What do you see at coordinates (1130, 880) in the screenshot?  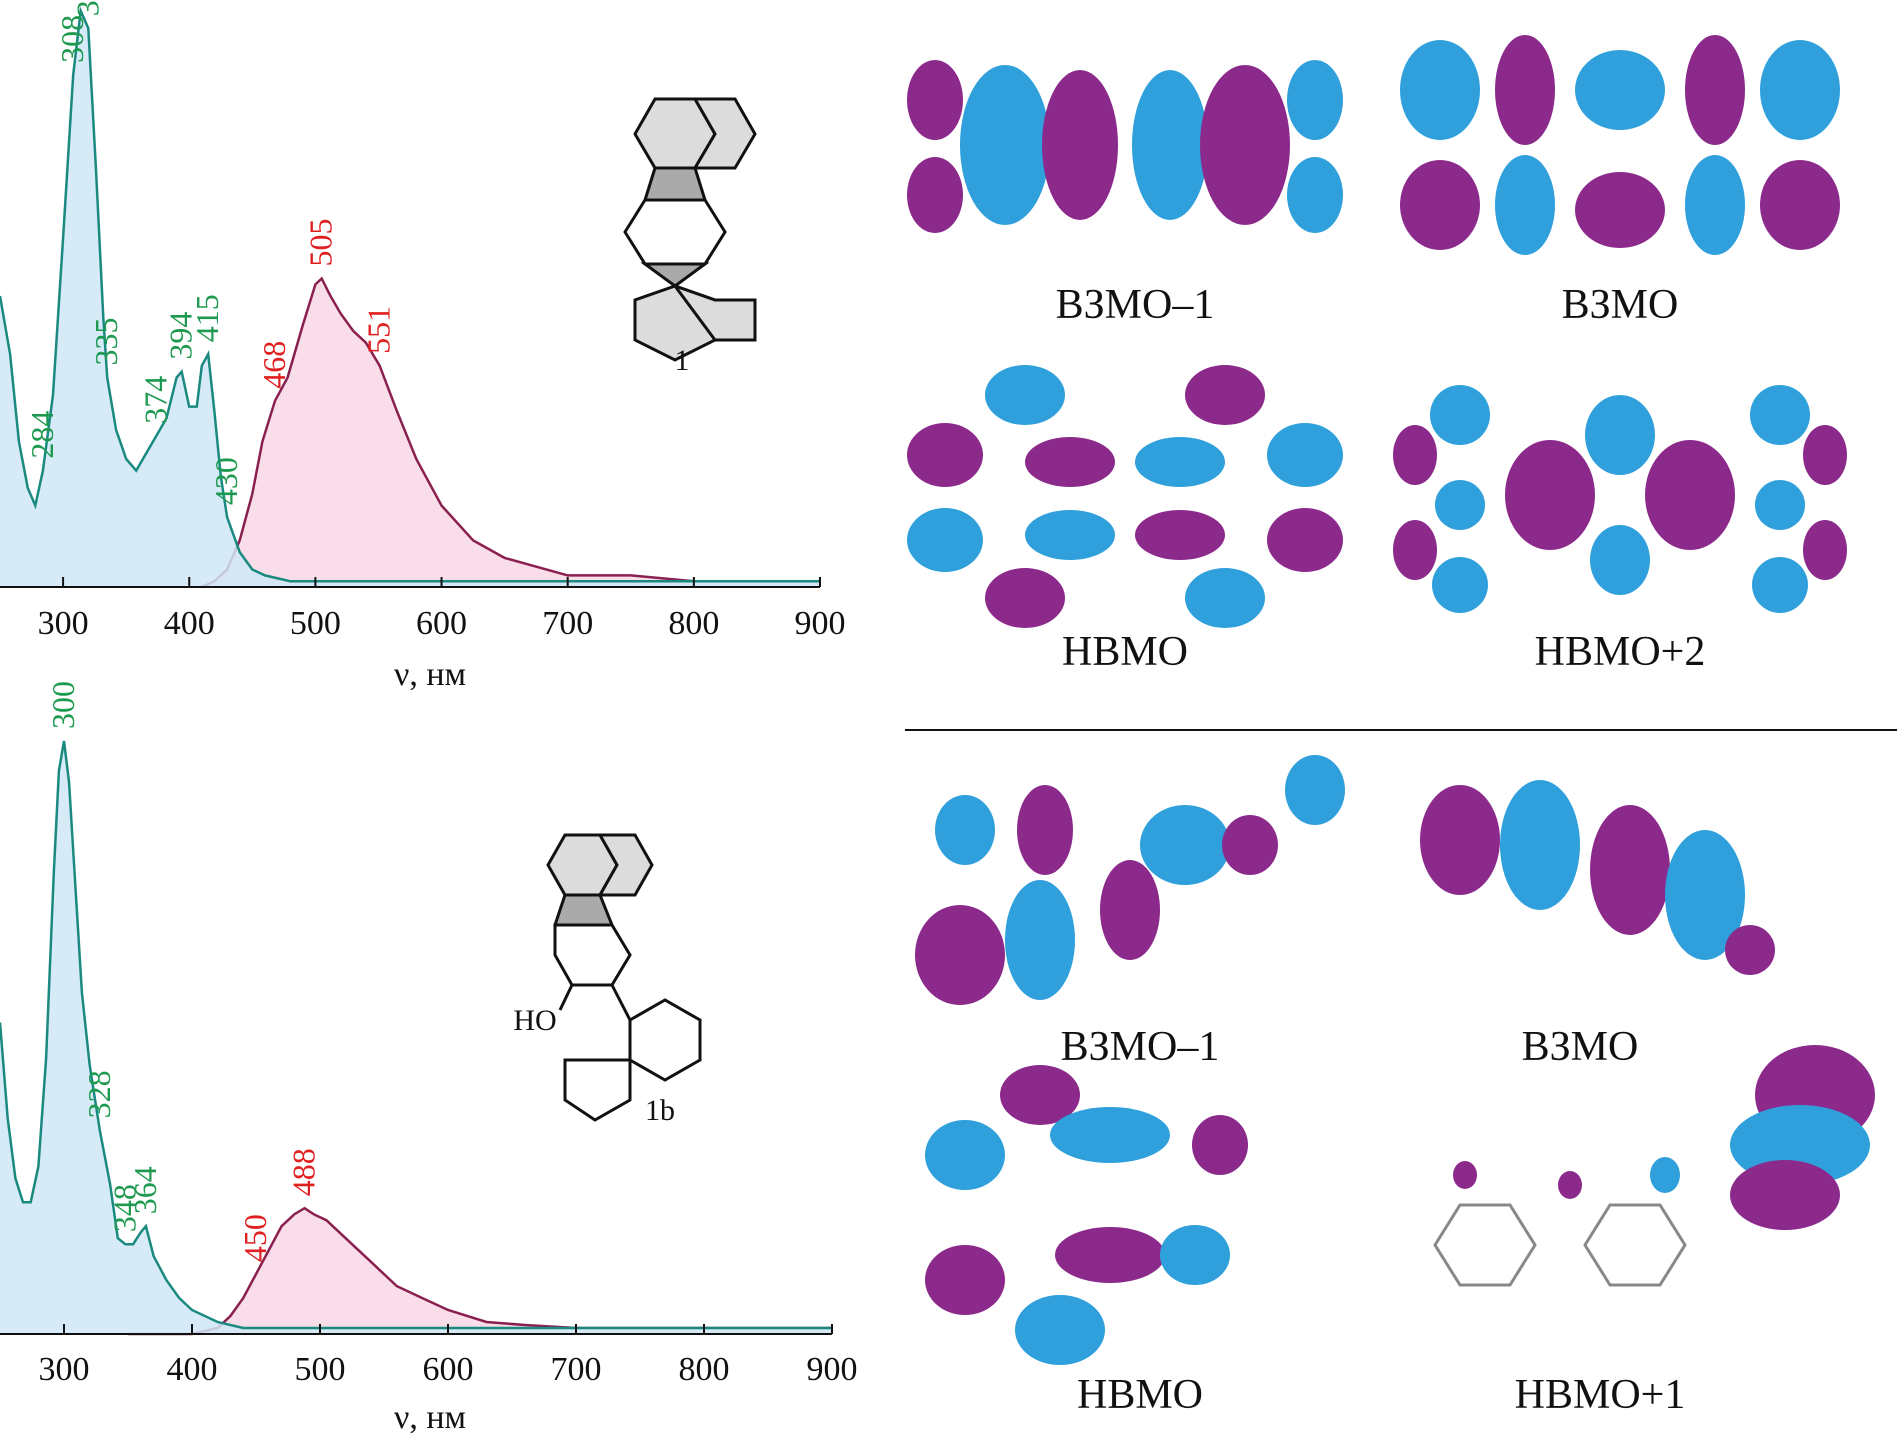 I see `orbital-image-homo-1-bottom` at bounding box center [1130, 880].